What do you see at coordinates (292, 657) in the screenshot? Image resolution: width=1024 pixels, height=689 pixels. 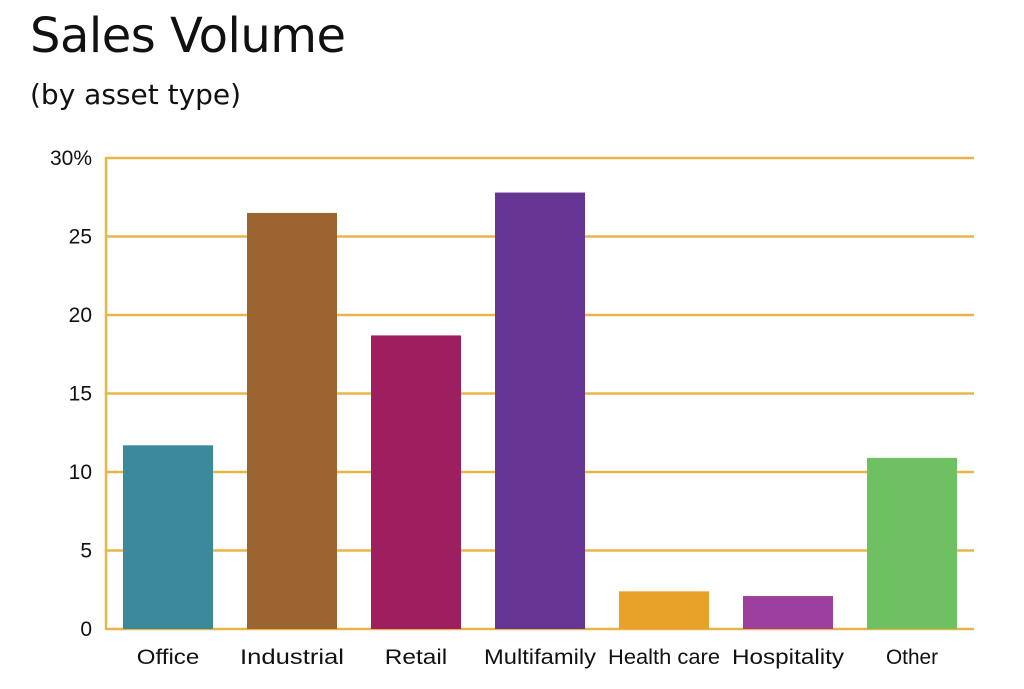 I see `x-tick-label: Industrial` at bounding box center [292, 657].